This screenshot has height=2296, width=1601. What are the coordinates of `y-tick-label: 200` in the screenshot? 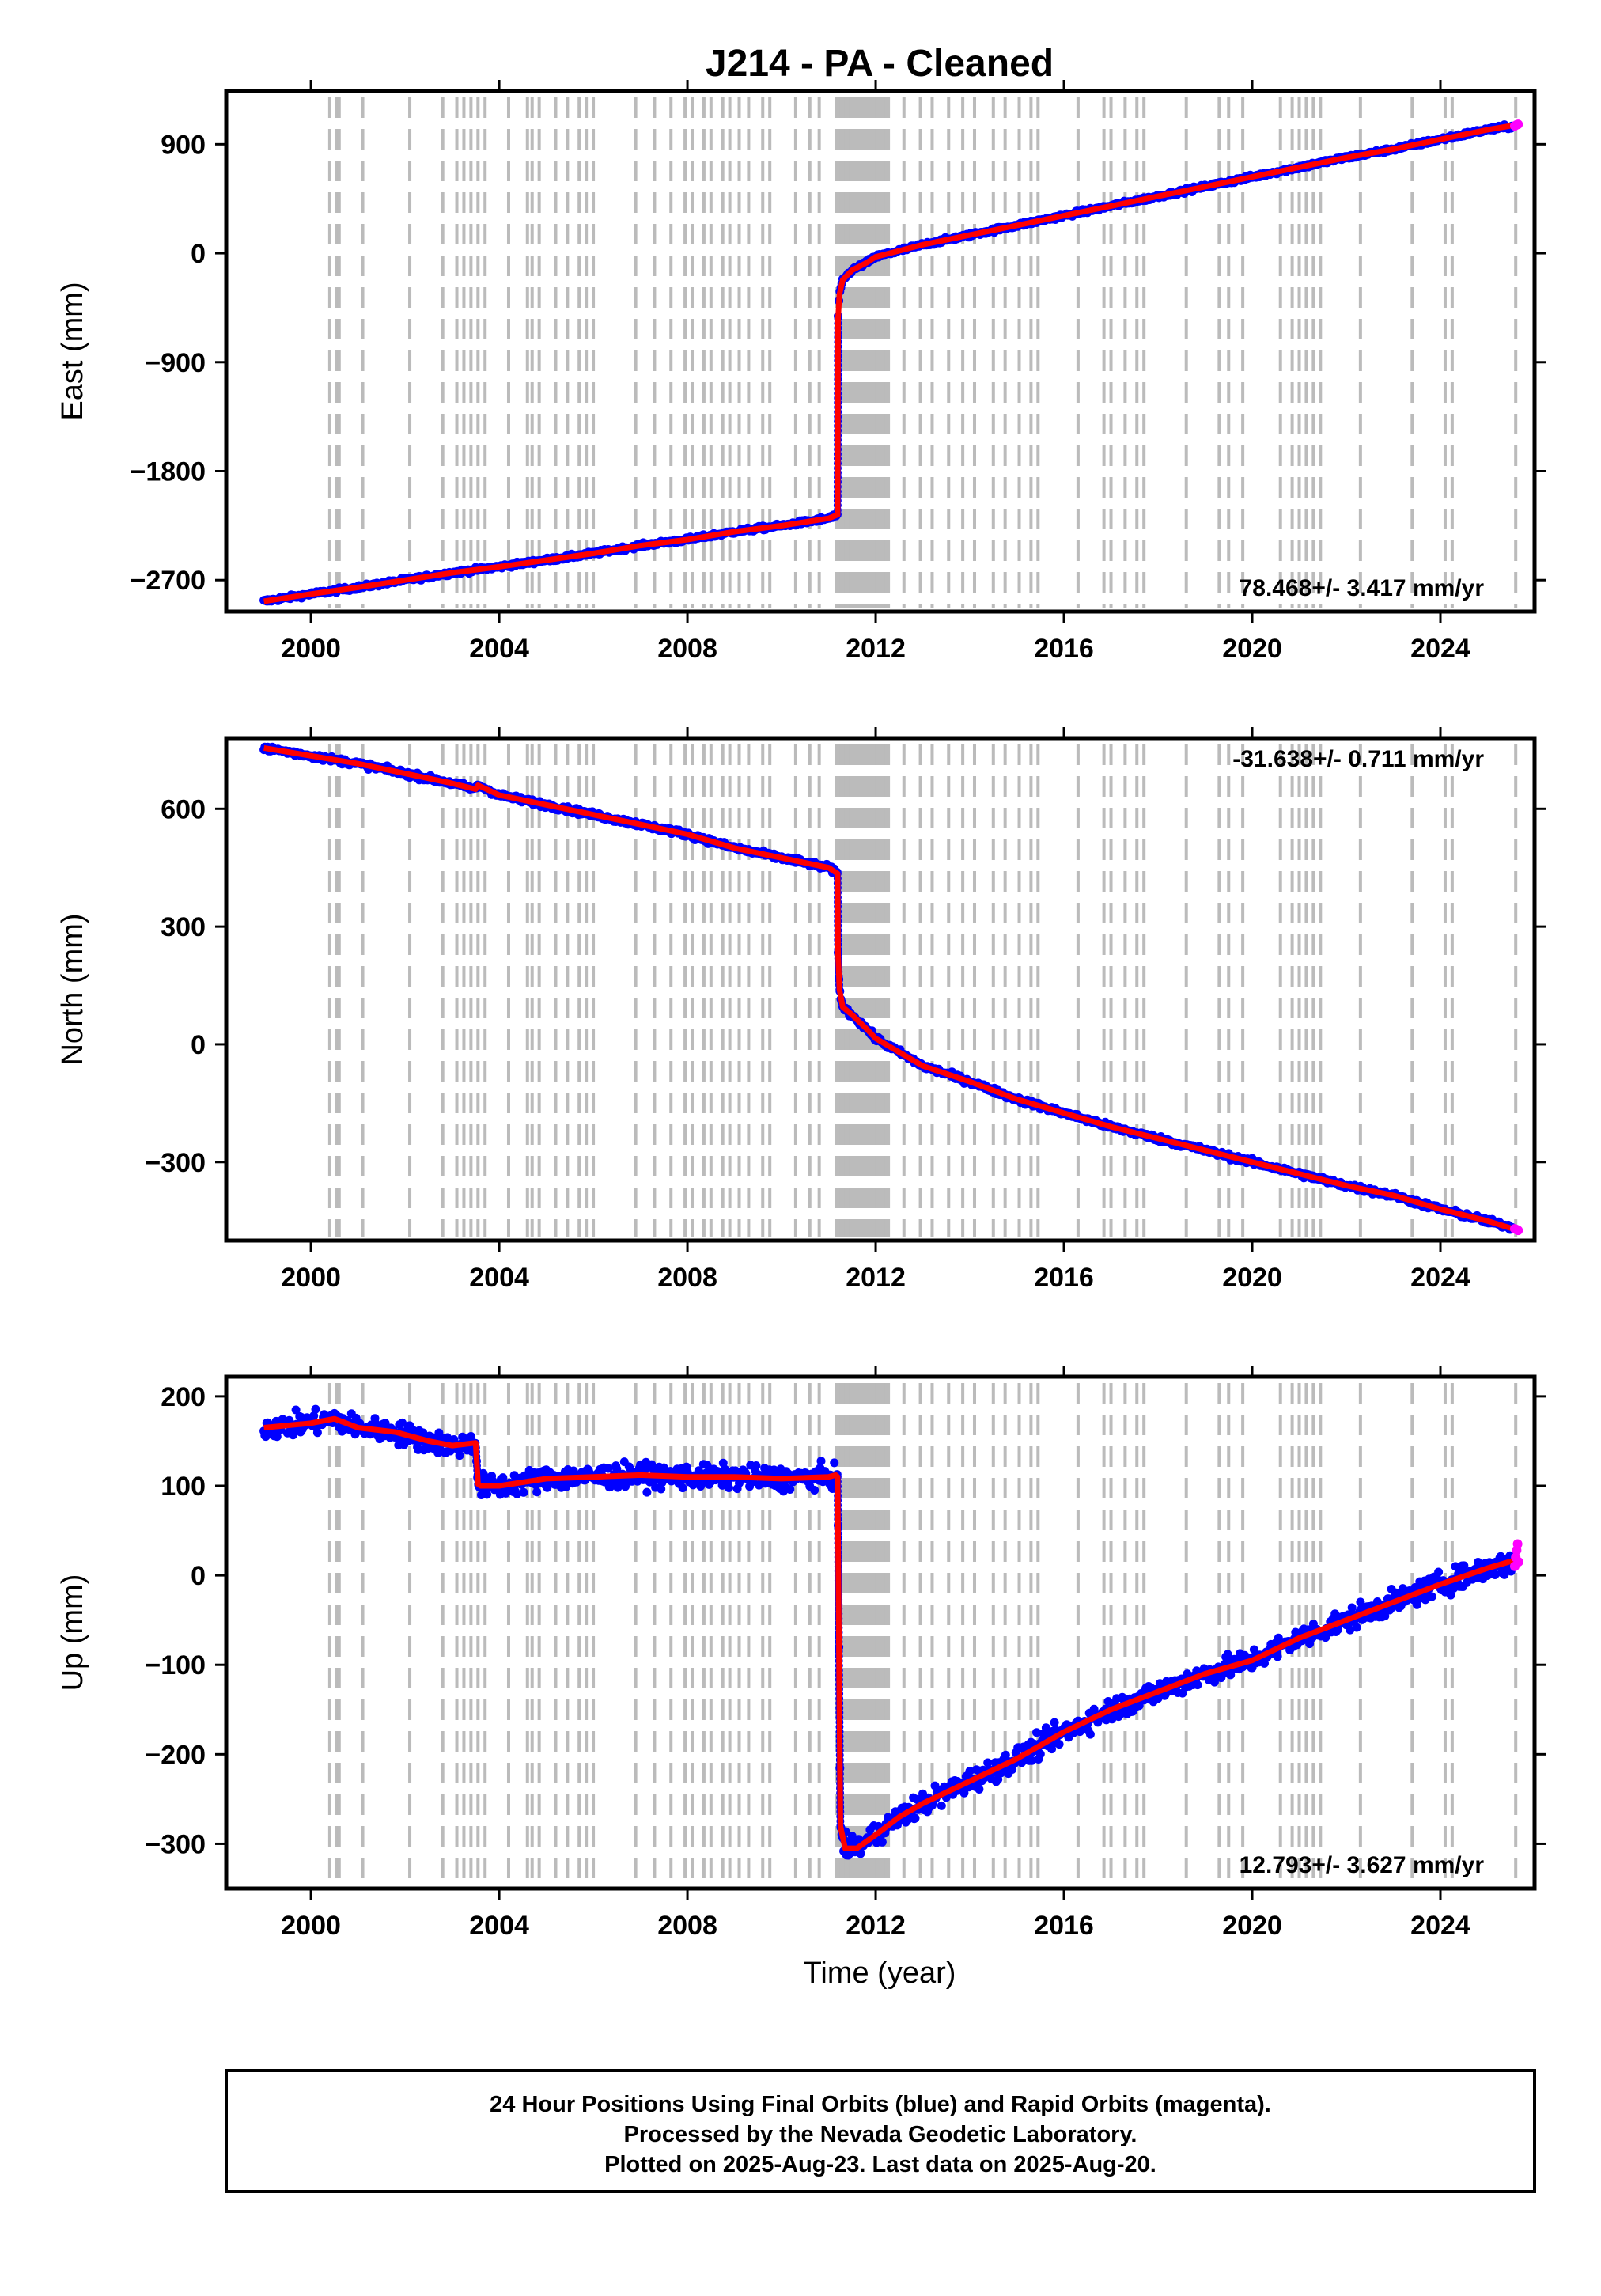 It's located at (183, 1397).